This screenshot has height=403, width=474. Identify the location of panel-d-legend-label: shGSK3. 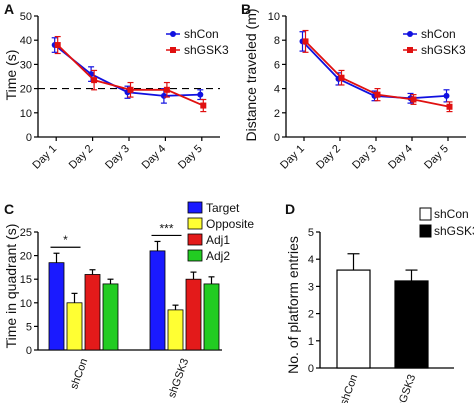
(454, 231).